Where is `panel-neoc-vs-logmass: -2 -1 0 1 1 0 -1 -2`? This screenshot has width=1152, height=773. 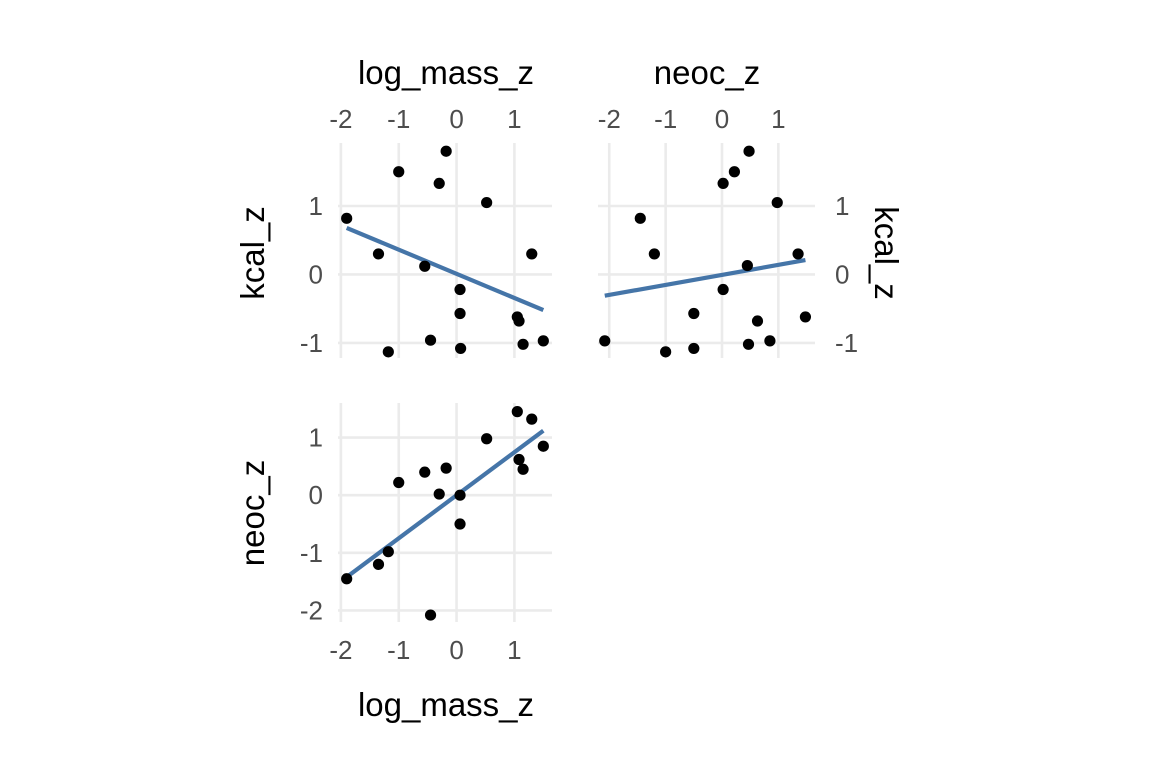
panel-neoc-vs-logmass: -2 -1 0 1 1 0 -1 -2 is located at coordinates (426, 534).